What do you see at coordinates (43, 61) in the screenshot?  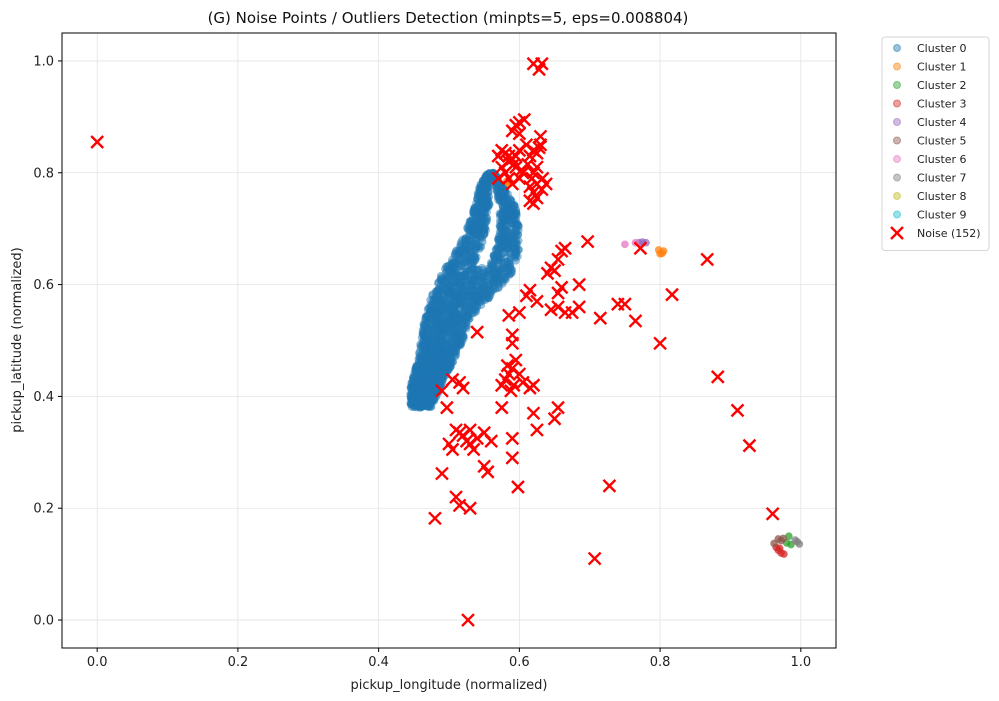 I see `y-tick-label: 1.0` at bounding box center [43, 61].